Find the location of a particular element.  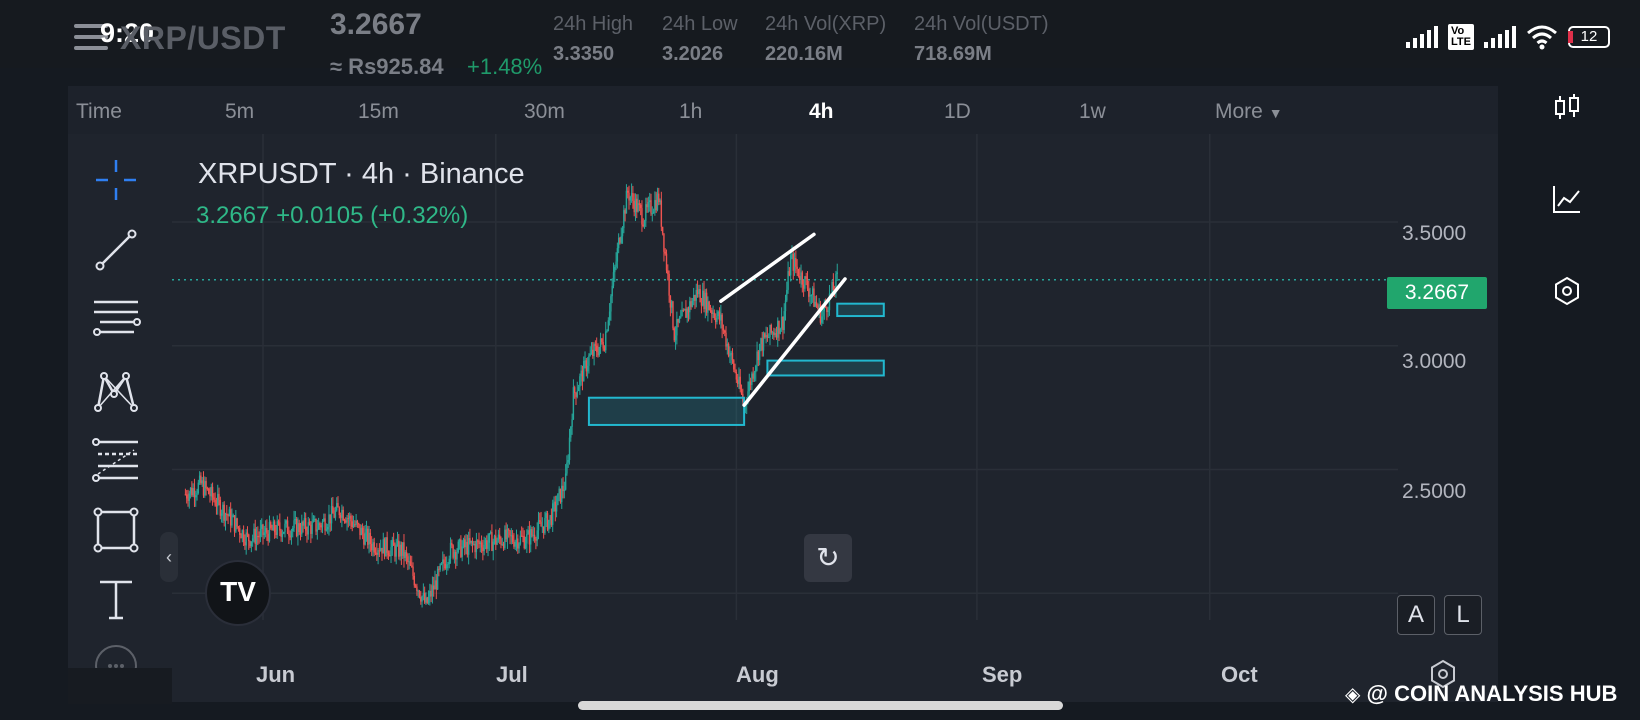

collapse-toolbar-button: ‹ is located at coordinates (169, 557).